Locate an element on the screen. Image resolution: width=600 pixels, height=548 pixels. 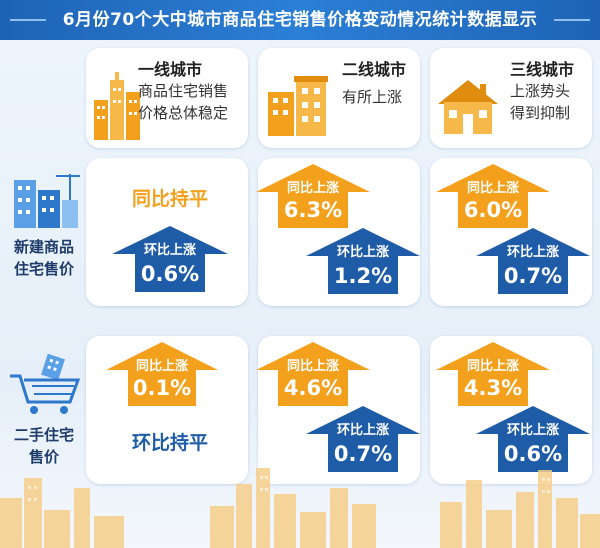
tier3-name: 三线城市 is located at coordinates (542, 69).